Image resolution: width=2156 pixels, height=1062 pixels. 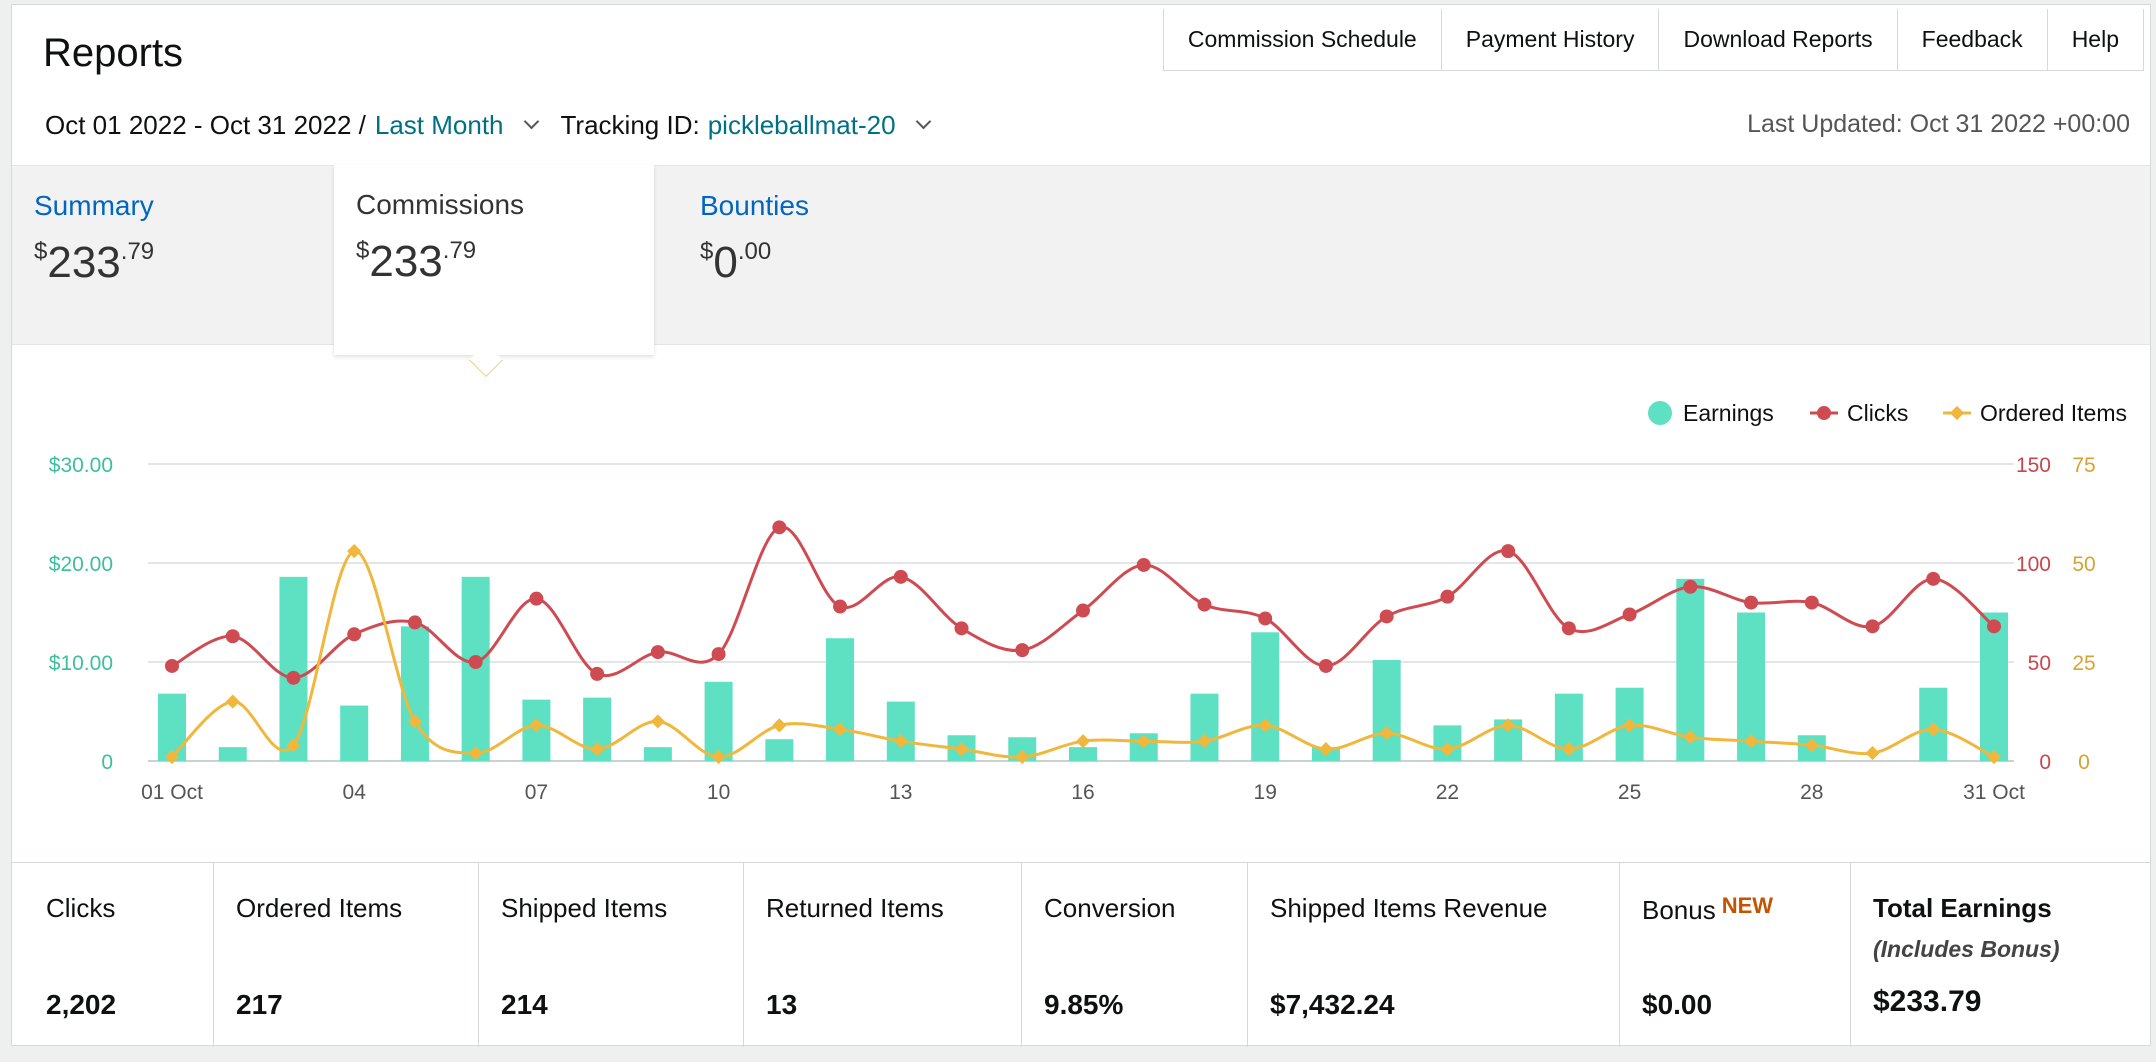 What do you see at coordinates (1877, 413) in the screenshot?
I see `legend-label: Clicks` at bounding box center [1877, 413].